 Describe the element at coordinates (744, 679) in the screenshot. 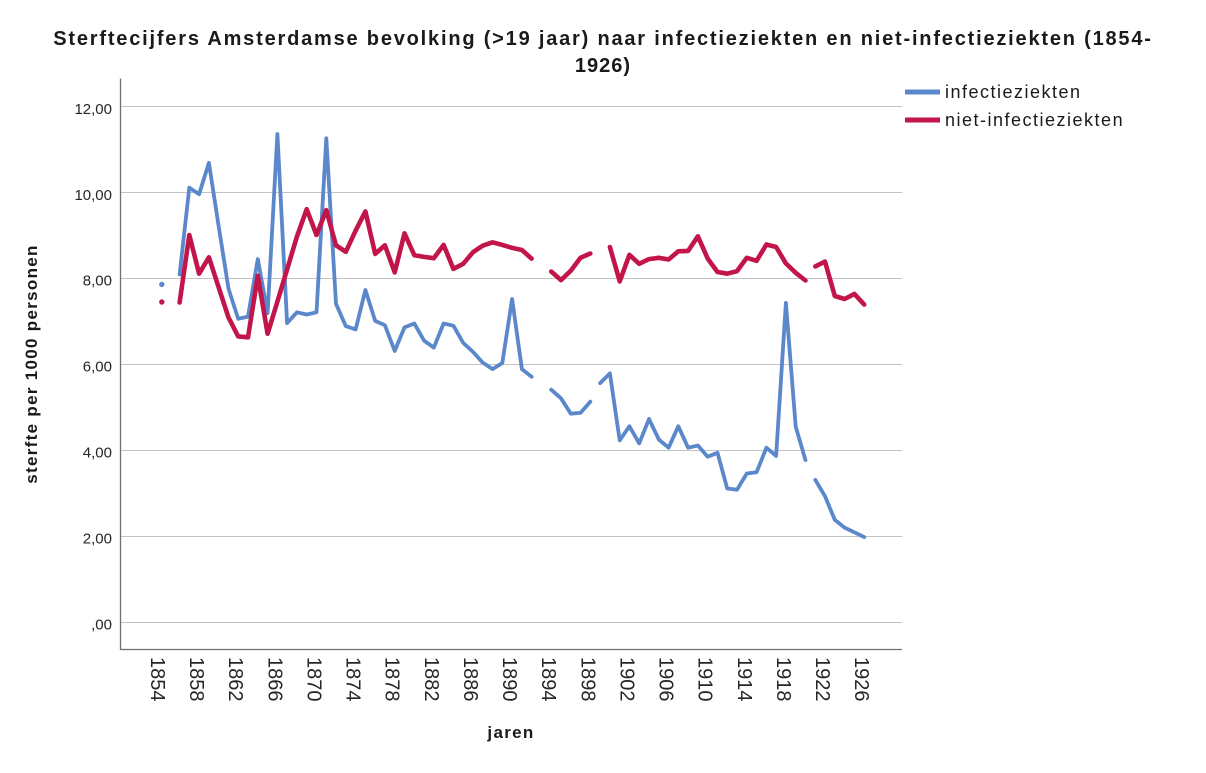

I see `svg-text: 1914` at that location.